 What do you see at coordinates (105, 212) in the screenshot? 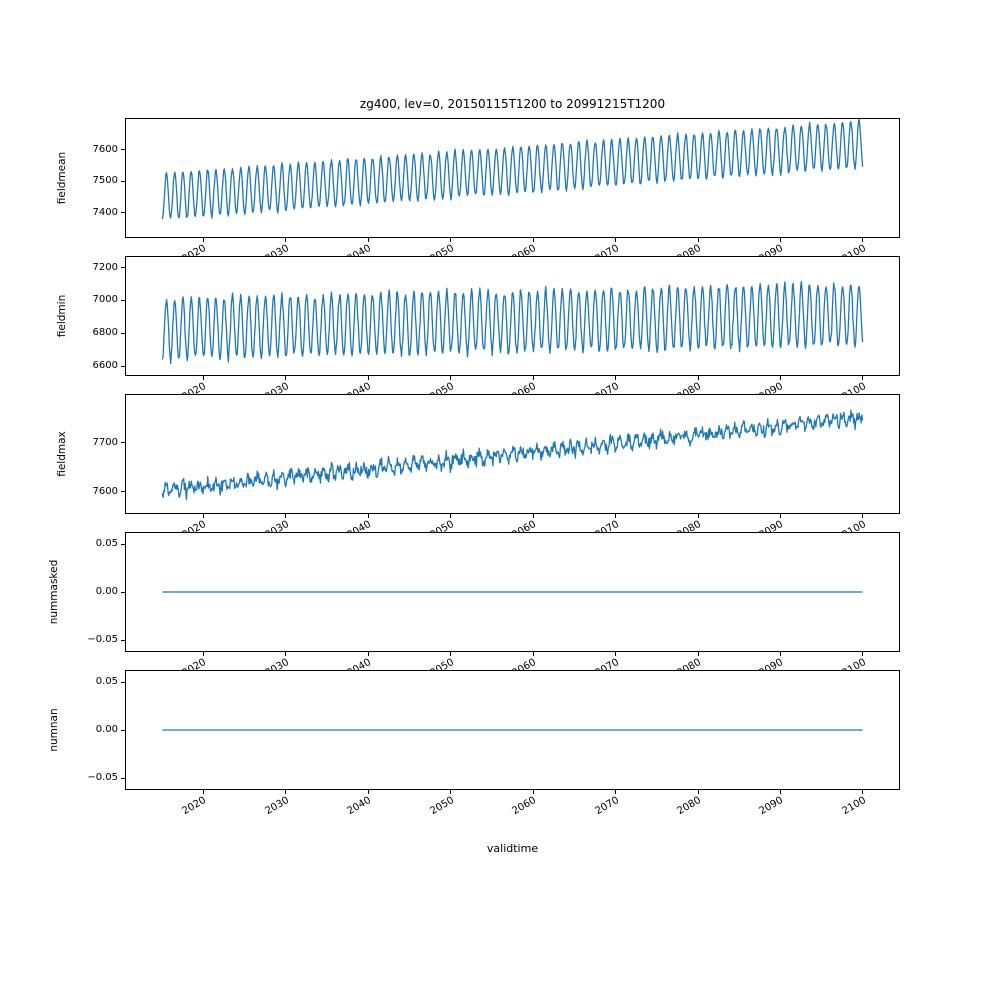
I see `y-tick-label: 7400` at bounding box center [105, 212].